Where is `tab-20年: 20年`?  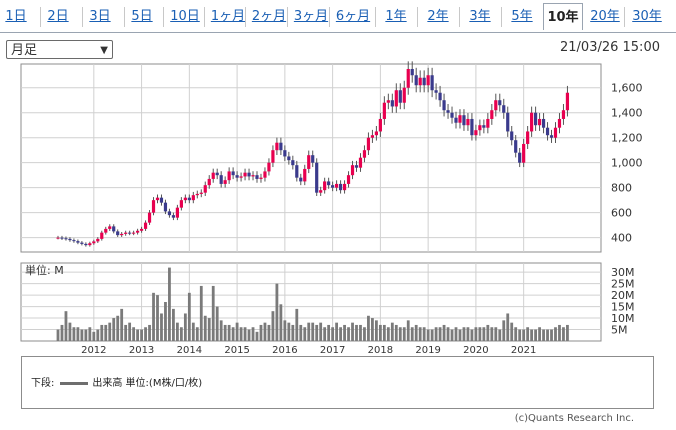
tab-20年: 20年 is located at coordinates (605, 16).